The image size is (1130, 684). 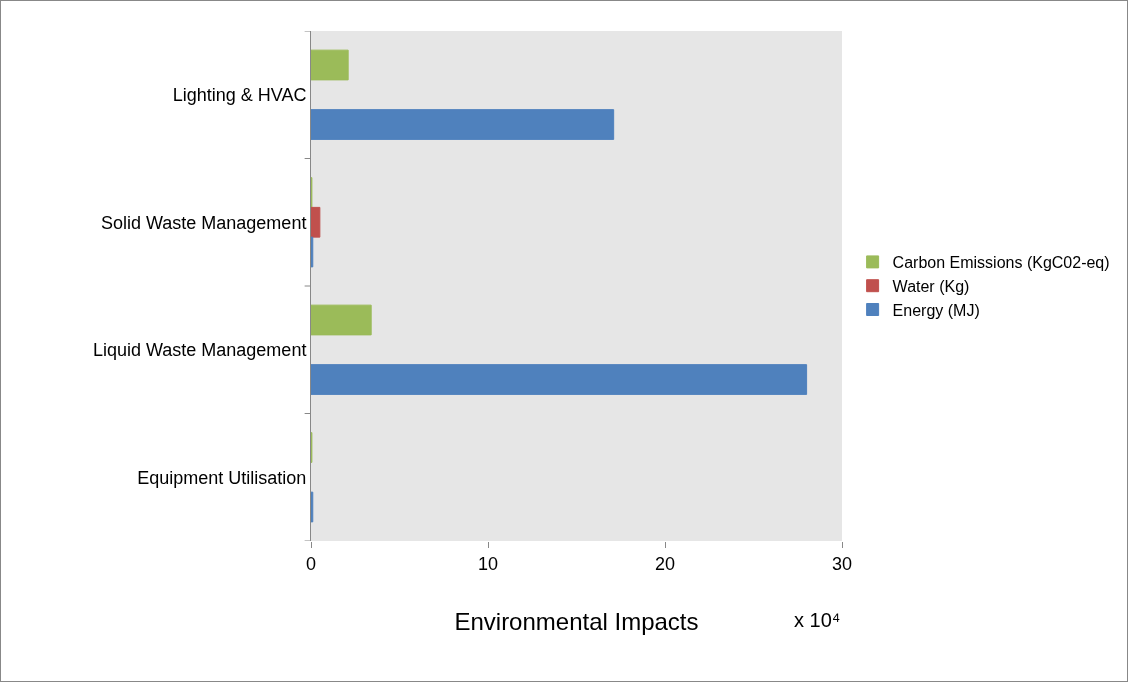 I want to click on x-tick-label: 0, so click(x=311, y=563).